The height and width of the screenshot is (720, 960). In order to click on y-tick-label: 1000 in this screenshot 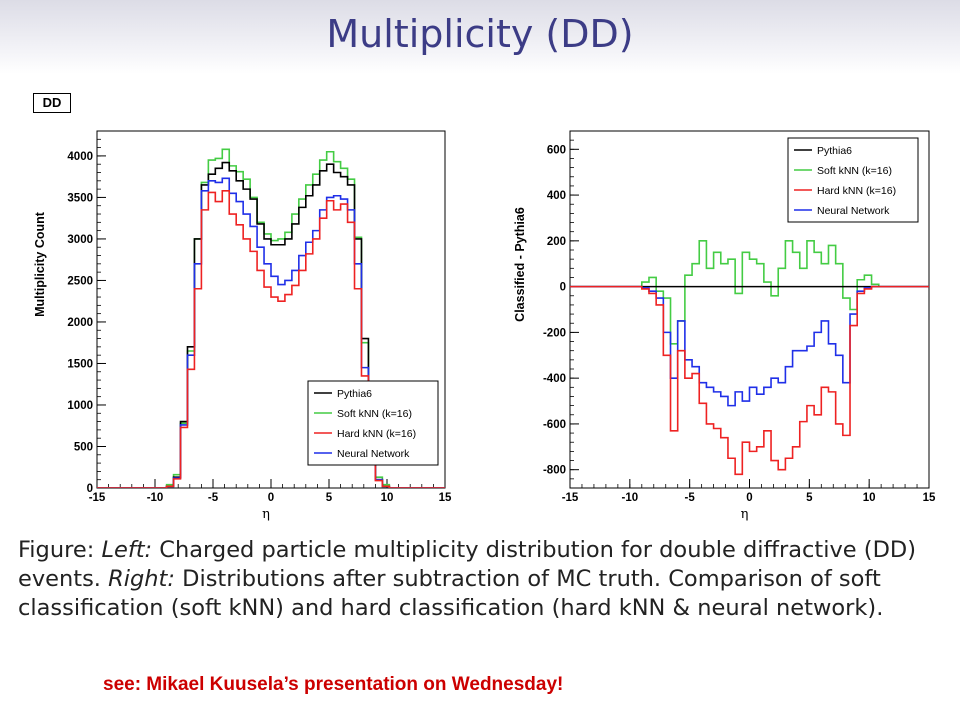, I will do `click(80, 406)`.